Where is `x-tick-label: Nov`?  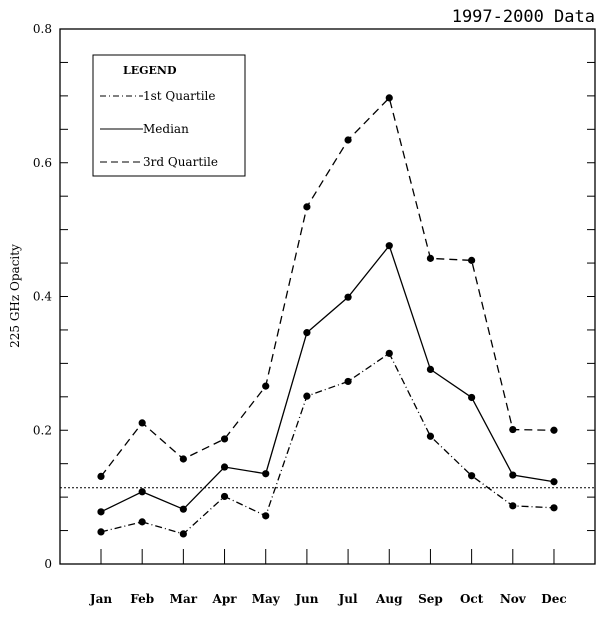
x-tick-label: Nov is located at coordinates (513, 599).